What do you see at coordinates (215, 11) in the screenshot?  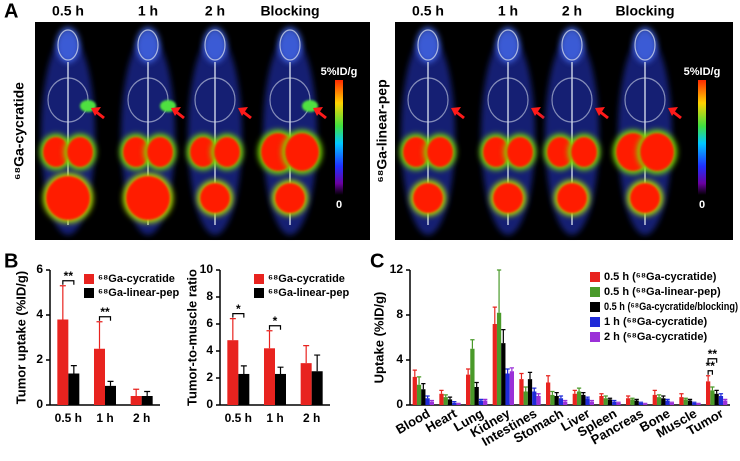 I see `timepoint-label: 2 h` at bounding box center [215, 11].